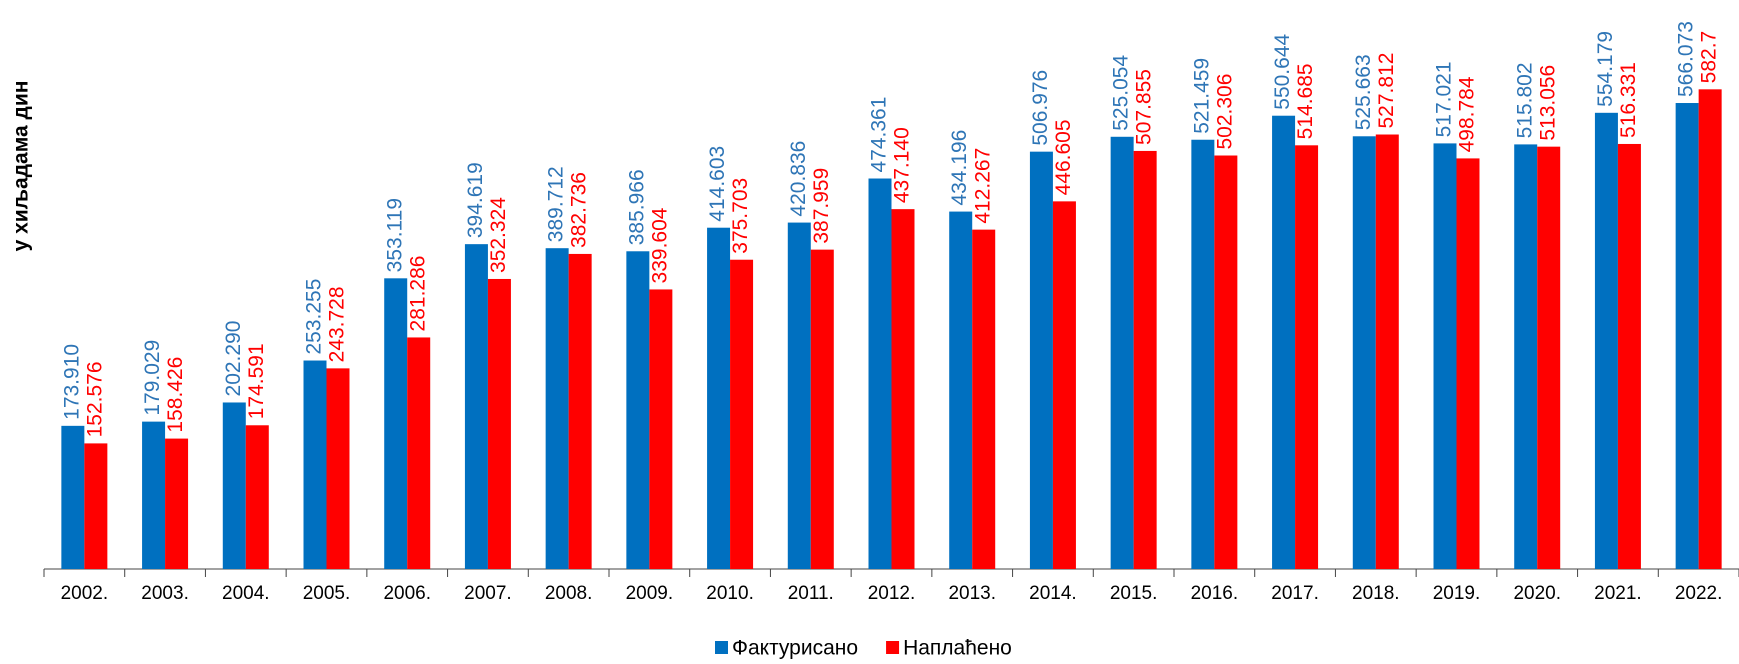 The image size is (1739, 664). I want to click on value-label: 253.255, so click(314, 317).